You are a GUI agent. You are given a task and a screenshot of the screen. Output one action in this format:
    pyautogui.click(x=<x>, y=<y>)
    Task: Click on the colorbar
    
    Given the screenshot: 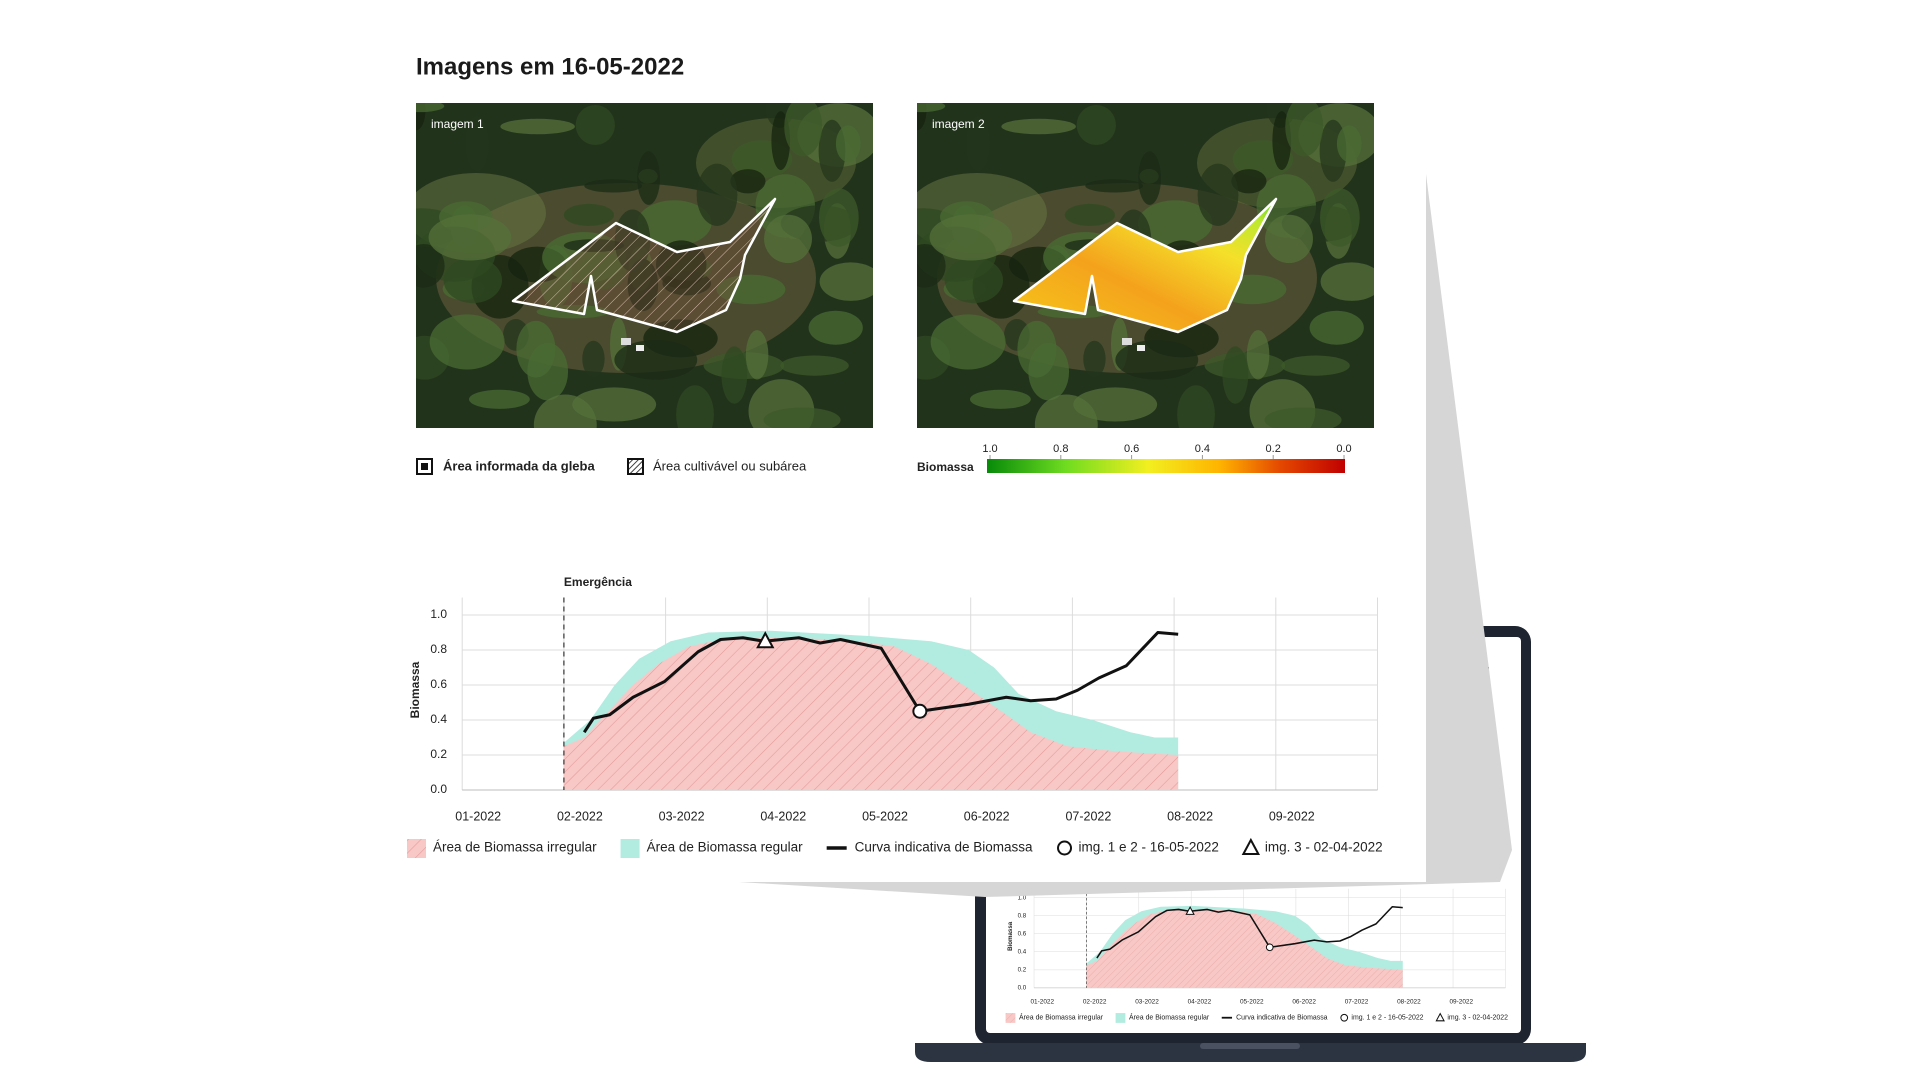 What is the action you would take?
    pyautogui.click(x=1166, y=466)
    